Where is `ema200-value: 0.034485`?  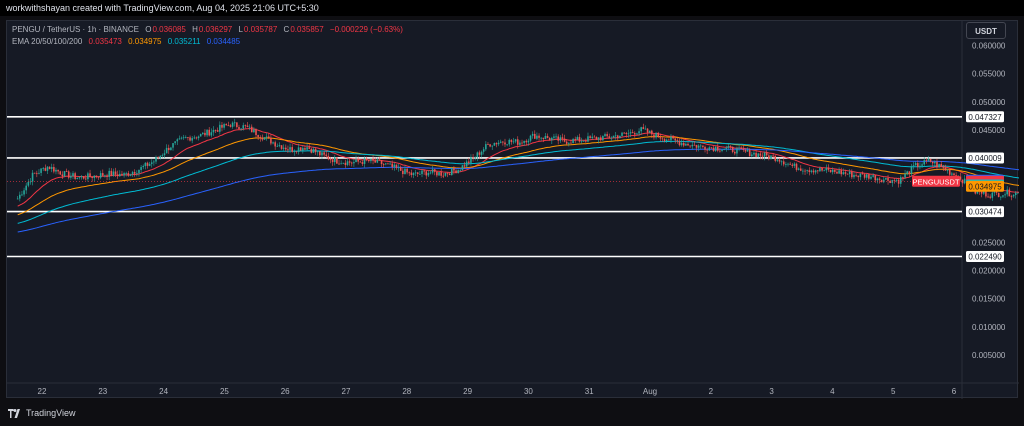 ema200-value: 0.034485 is located at coordinates (223, 41).